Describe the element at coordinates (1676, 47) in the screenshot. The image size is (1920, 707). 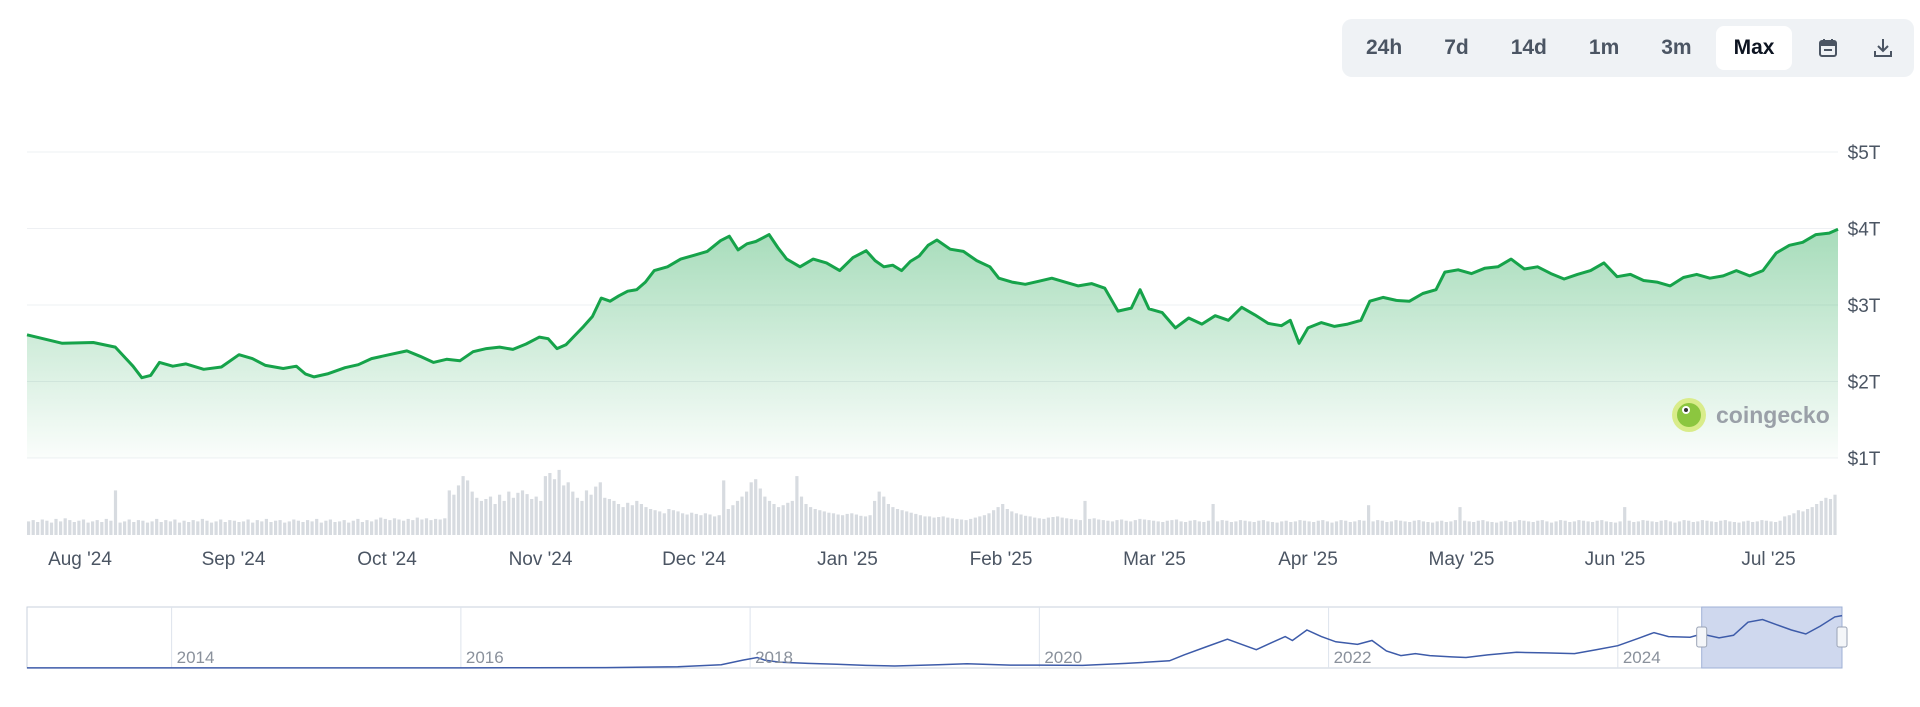
I see `range-3m-button: 3m` at that location.